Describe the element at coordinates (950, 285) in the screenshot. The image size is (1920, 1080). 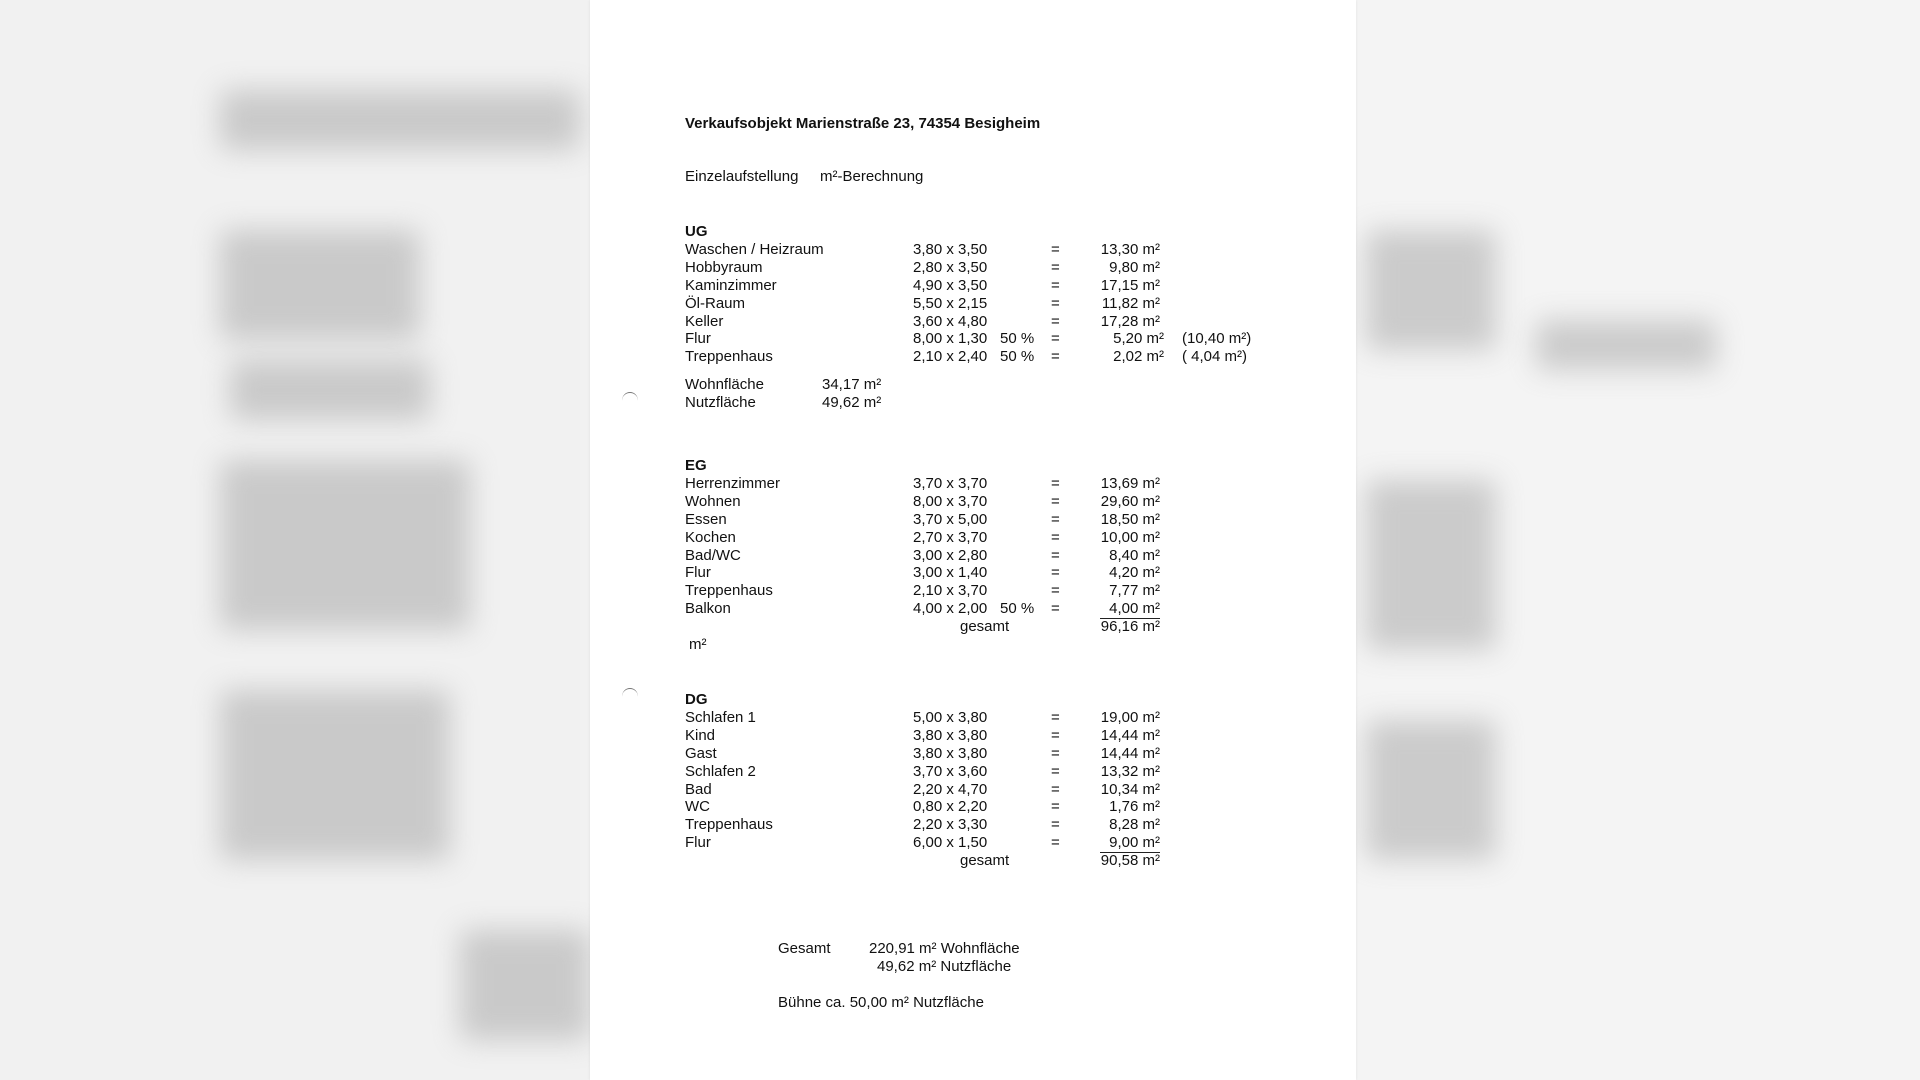
I see `room-dimensions: 4,90 x 3,50` at that location.